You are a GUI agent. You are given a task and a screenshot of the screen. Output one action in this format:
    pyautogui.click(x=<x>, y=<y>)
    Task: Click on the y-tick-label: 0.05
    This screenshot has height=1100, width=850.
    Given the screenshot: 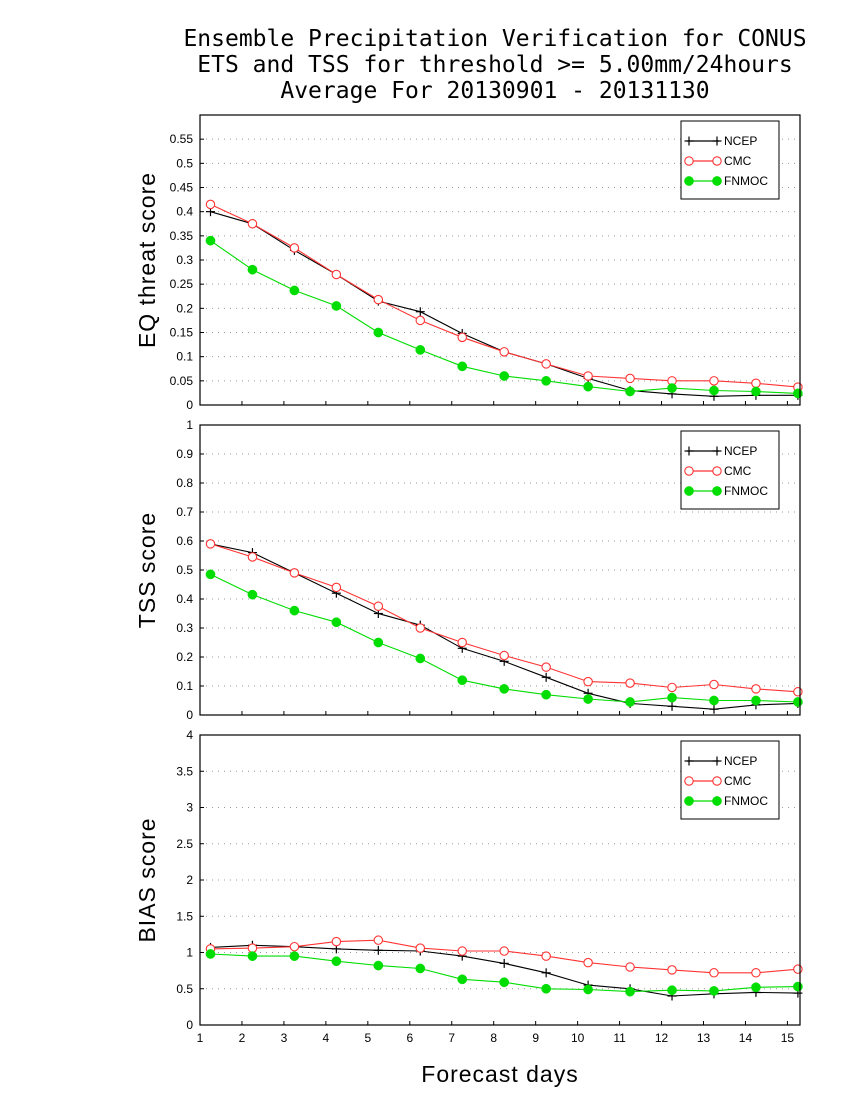 What is the action you would take?
    pyautogui.click(x=182, y=381)
    